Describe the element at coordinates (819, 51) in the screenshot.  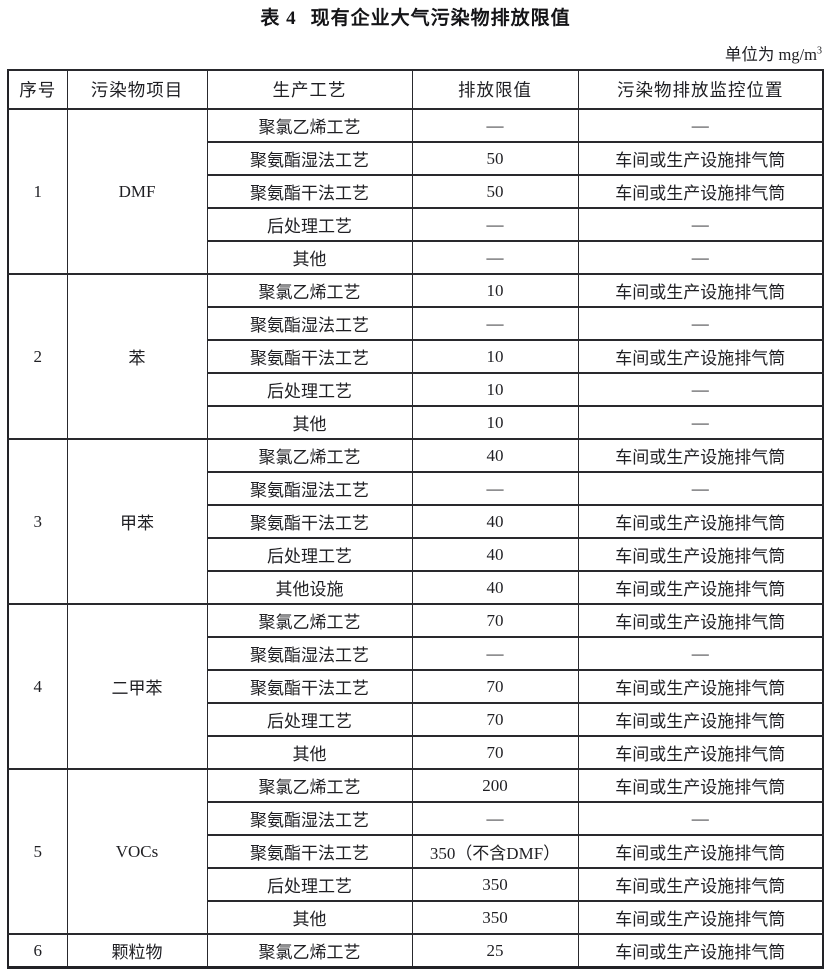
I see `unit-superscript: 3` at that location.